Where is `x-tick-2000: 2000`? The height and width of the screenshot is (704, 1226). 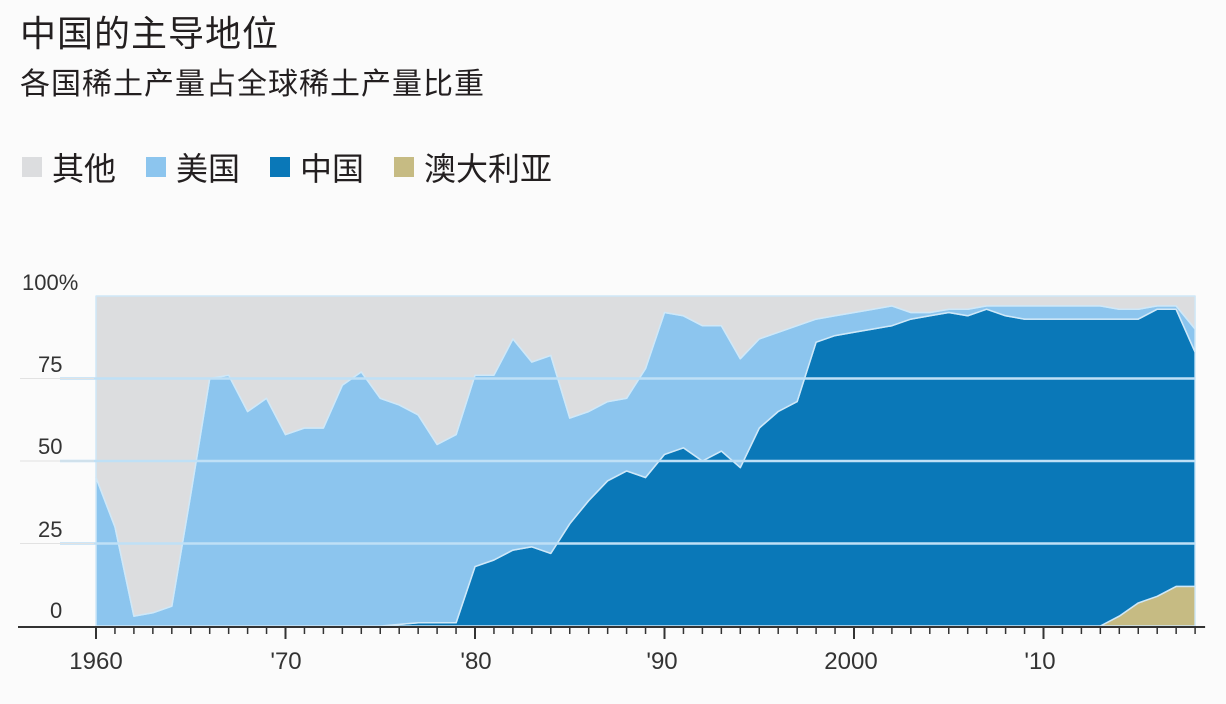
x-tick-2000: 2000 is located at coordinates (851, 661).